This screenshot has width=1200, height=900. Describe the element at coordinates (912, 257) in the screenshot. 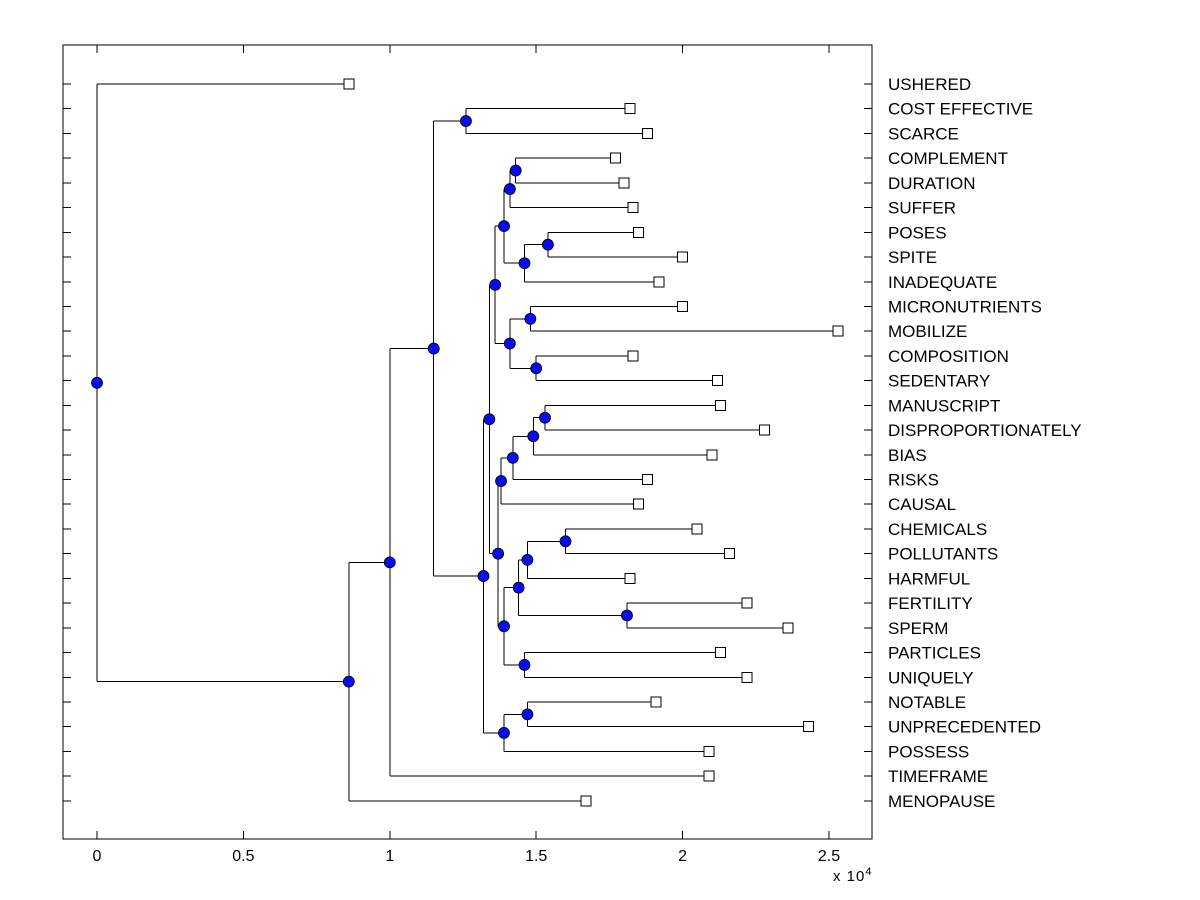

I see `leaf-label: SPITE` at that location.